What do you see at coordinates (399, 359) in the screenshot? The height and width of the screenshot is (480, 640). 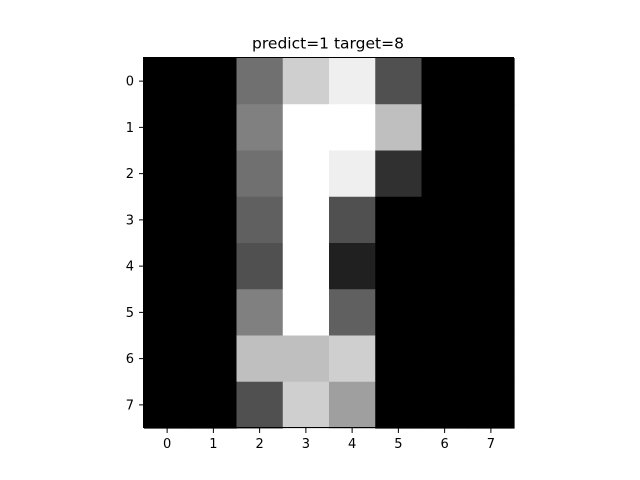 I see `heatmap-cell-r6-c5` at bounding box center [399, 359].